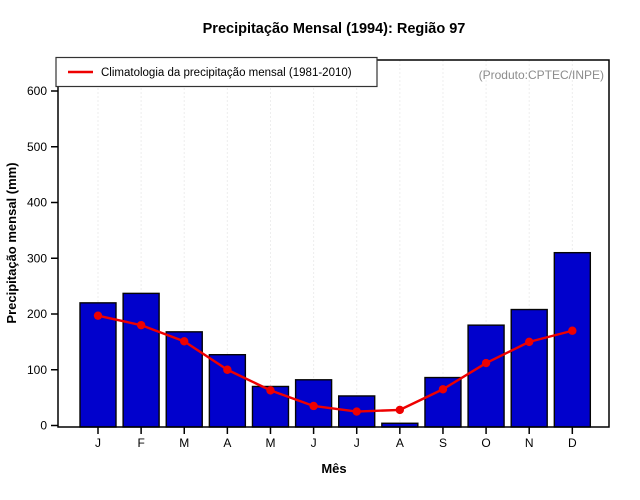 The height and width of the screenshot is (500, 640). I want to click on y-tick-label: 300, so click(37, 258).